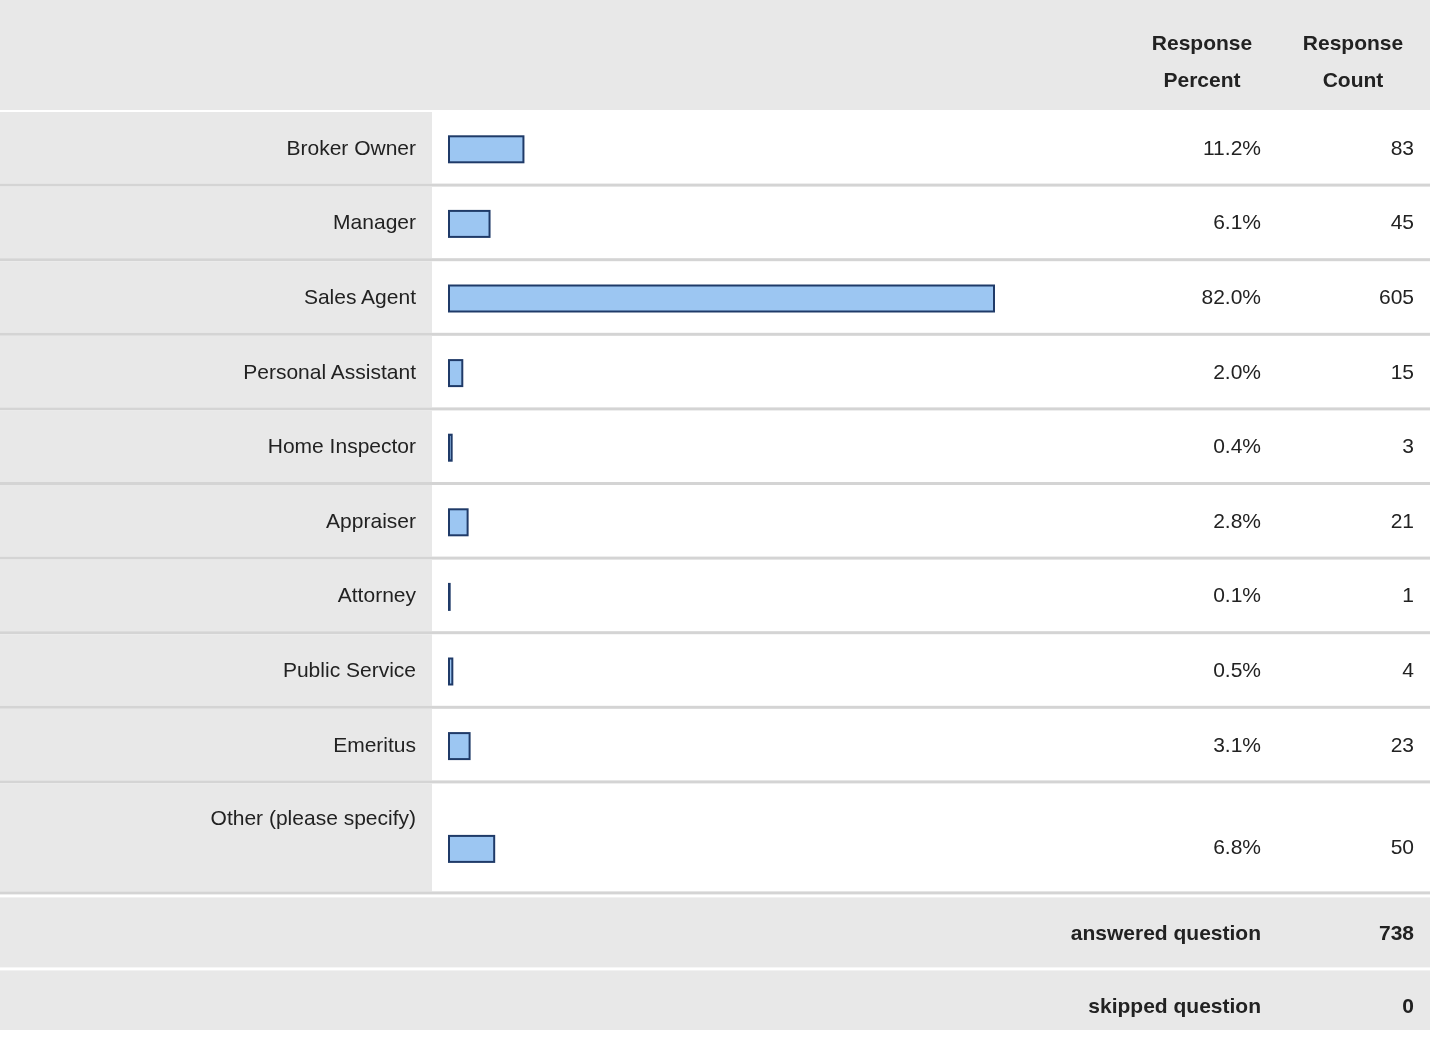  I want to click on y-tick-label: Emeritus, so click(374, 744).